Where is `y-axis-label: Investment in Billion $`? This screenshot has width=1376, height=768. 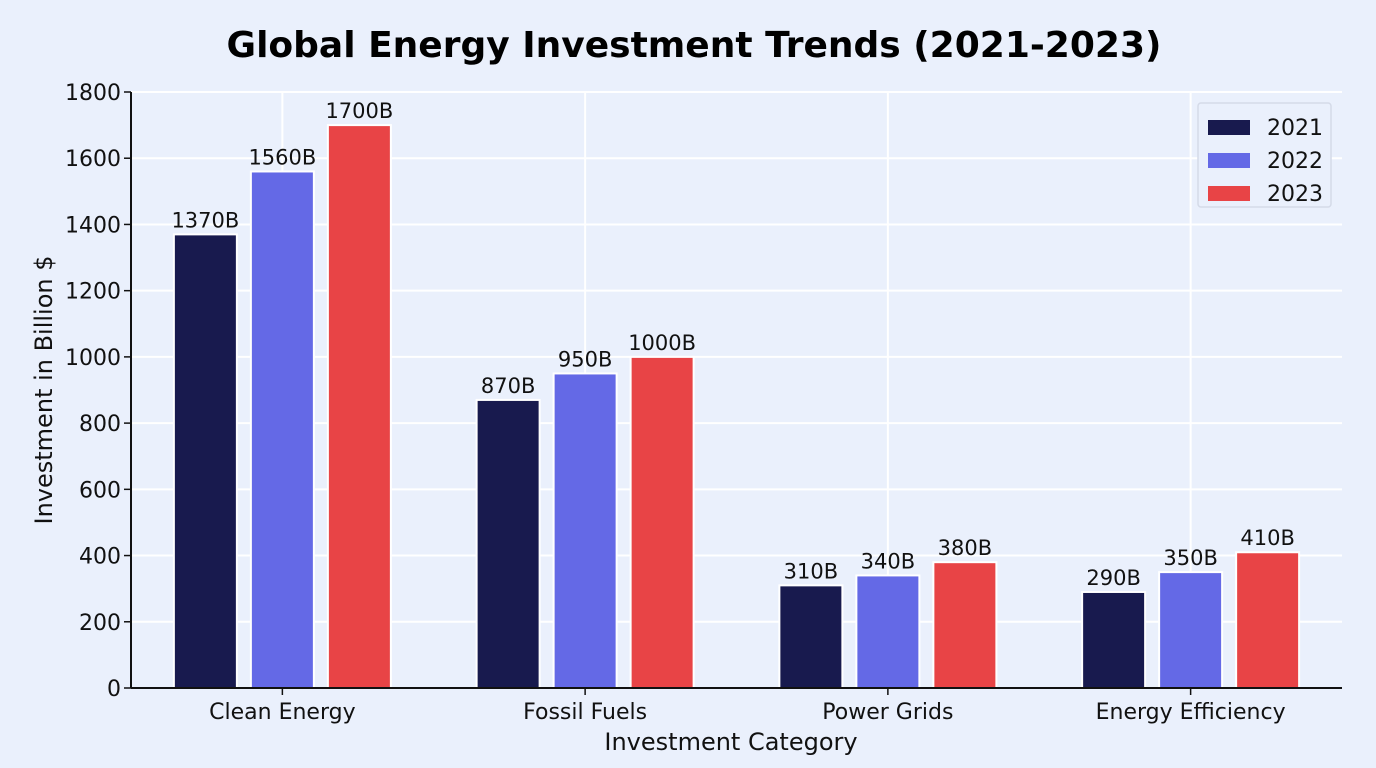 y-axis-label: Investment in Billion $ is located at coordinates (44, 389).